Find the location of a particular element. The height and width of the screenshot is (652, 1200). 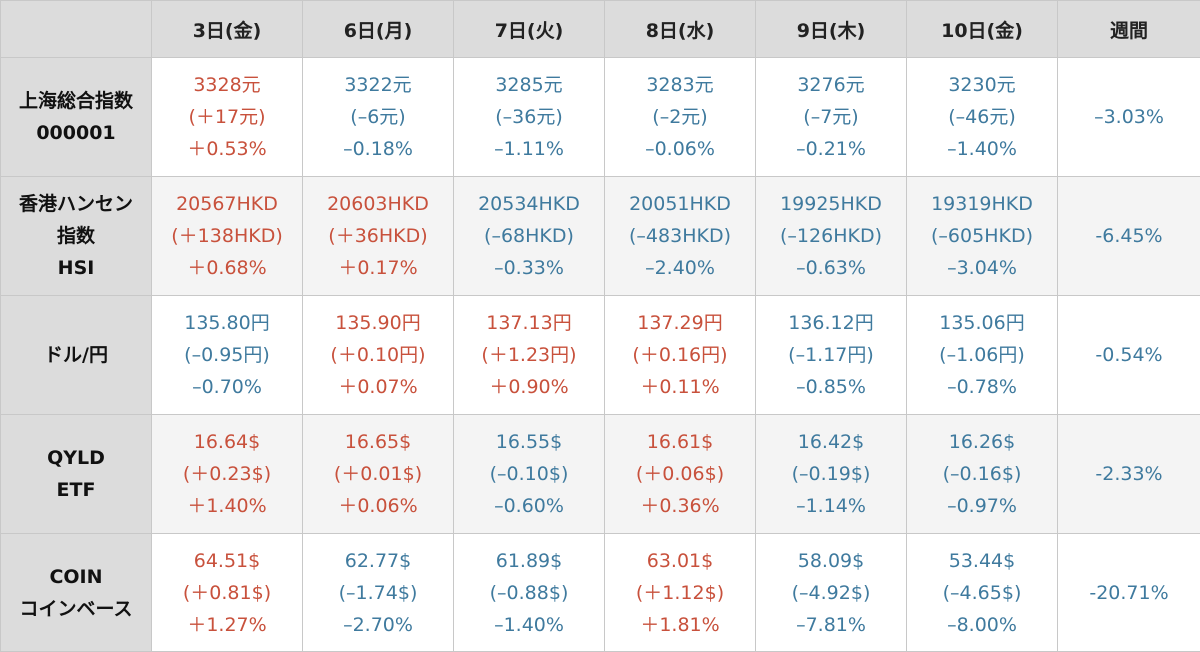

price-value: 20603HKD is located at coordinates (378, 204).